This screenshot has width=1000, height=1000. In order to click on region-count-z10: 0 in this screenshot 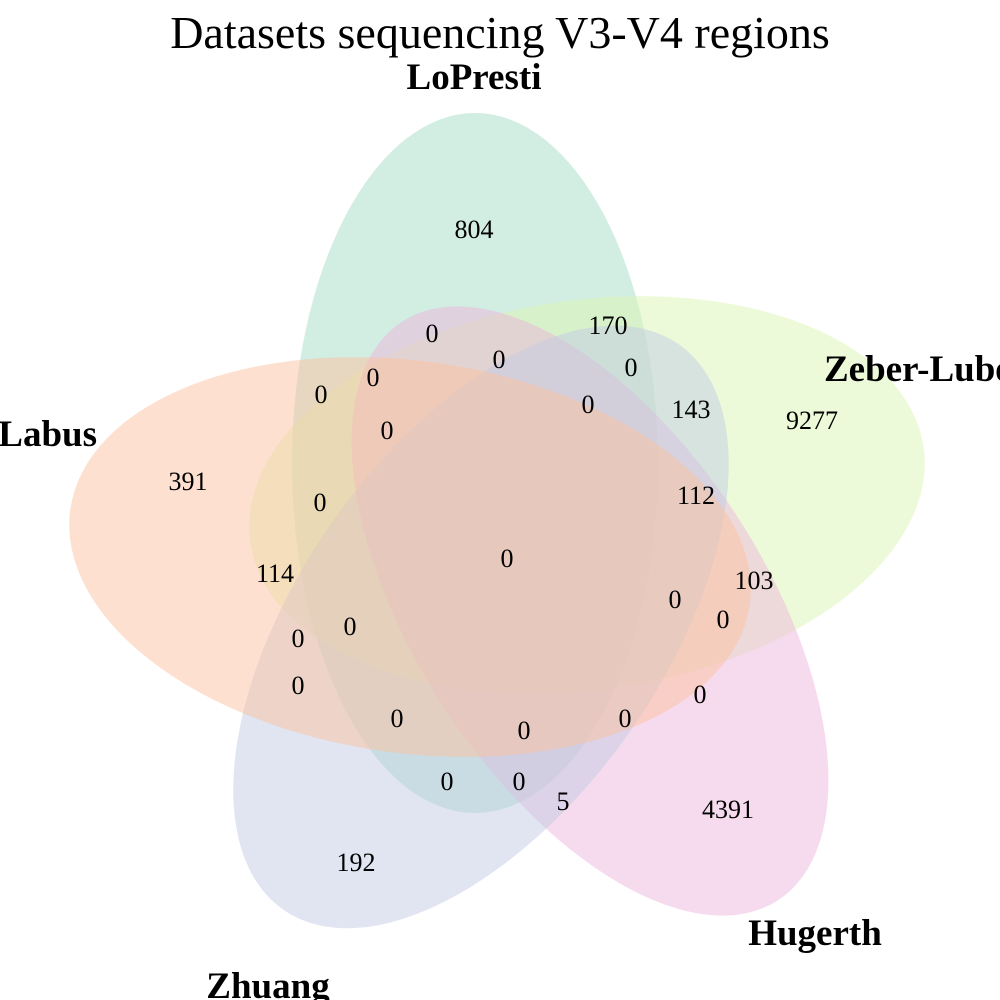, I will do `click(723, 619)`.